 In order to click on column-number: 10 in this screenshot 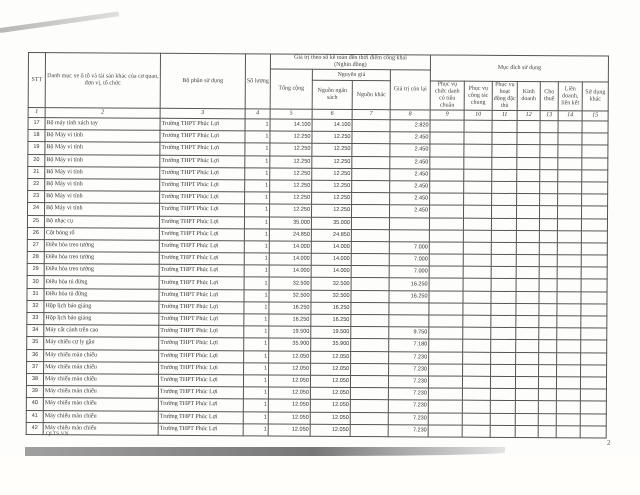, I will do `click(478, 115)`.